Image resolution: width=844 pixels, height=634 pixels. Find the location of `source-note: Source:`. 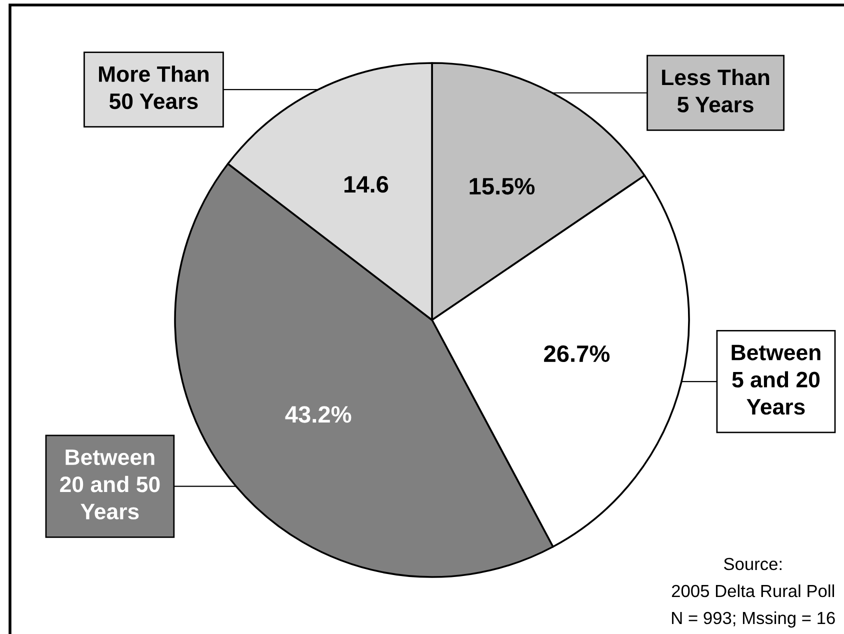

source-note: Source: is located at coordinates (753, 564).